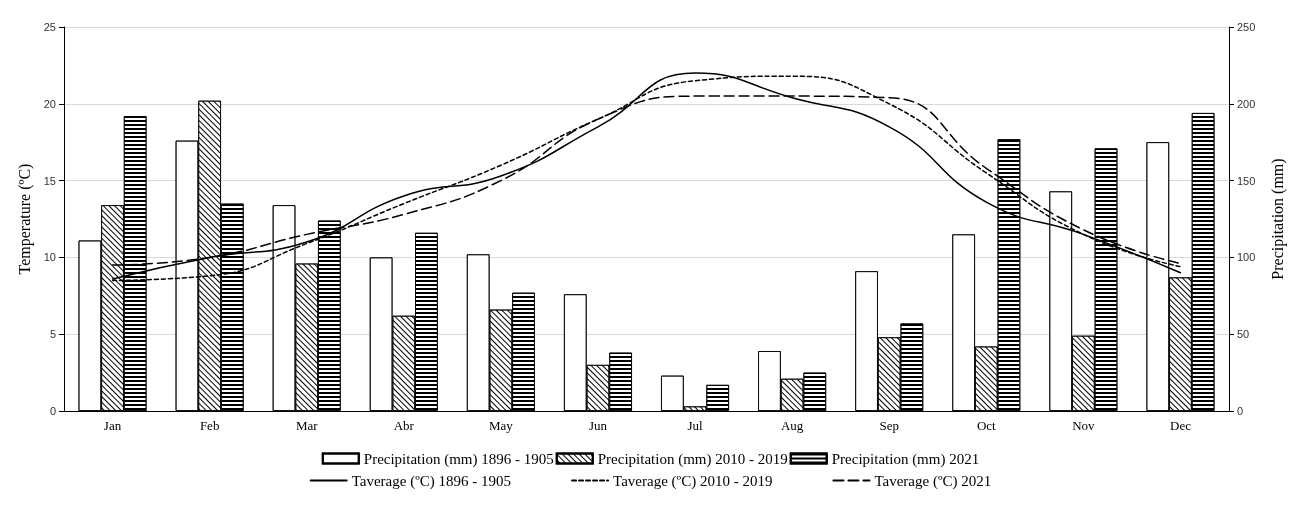 This screenshot has width=1301, height=505. Describe the element at coordinates (49, 27) in the screenshot. I see `y-tick-label: 25` at that location.